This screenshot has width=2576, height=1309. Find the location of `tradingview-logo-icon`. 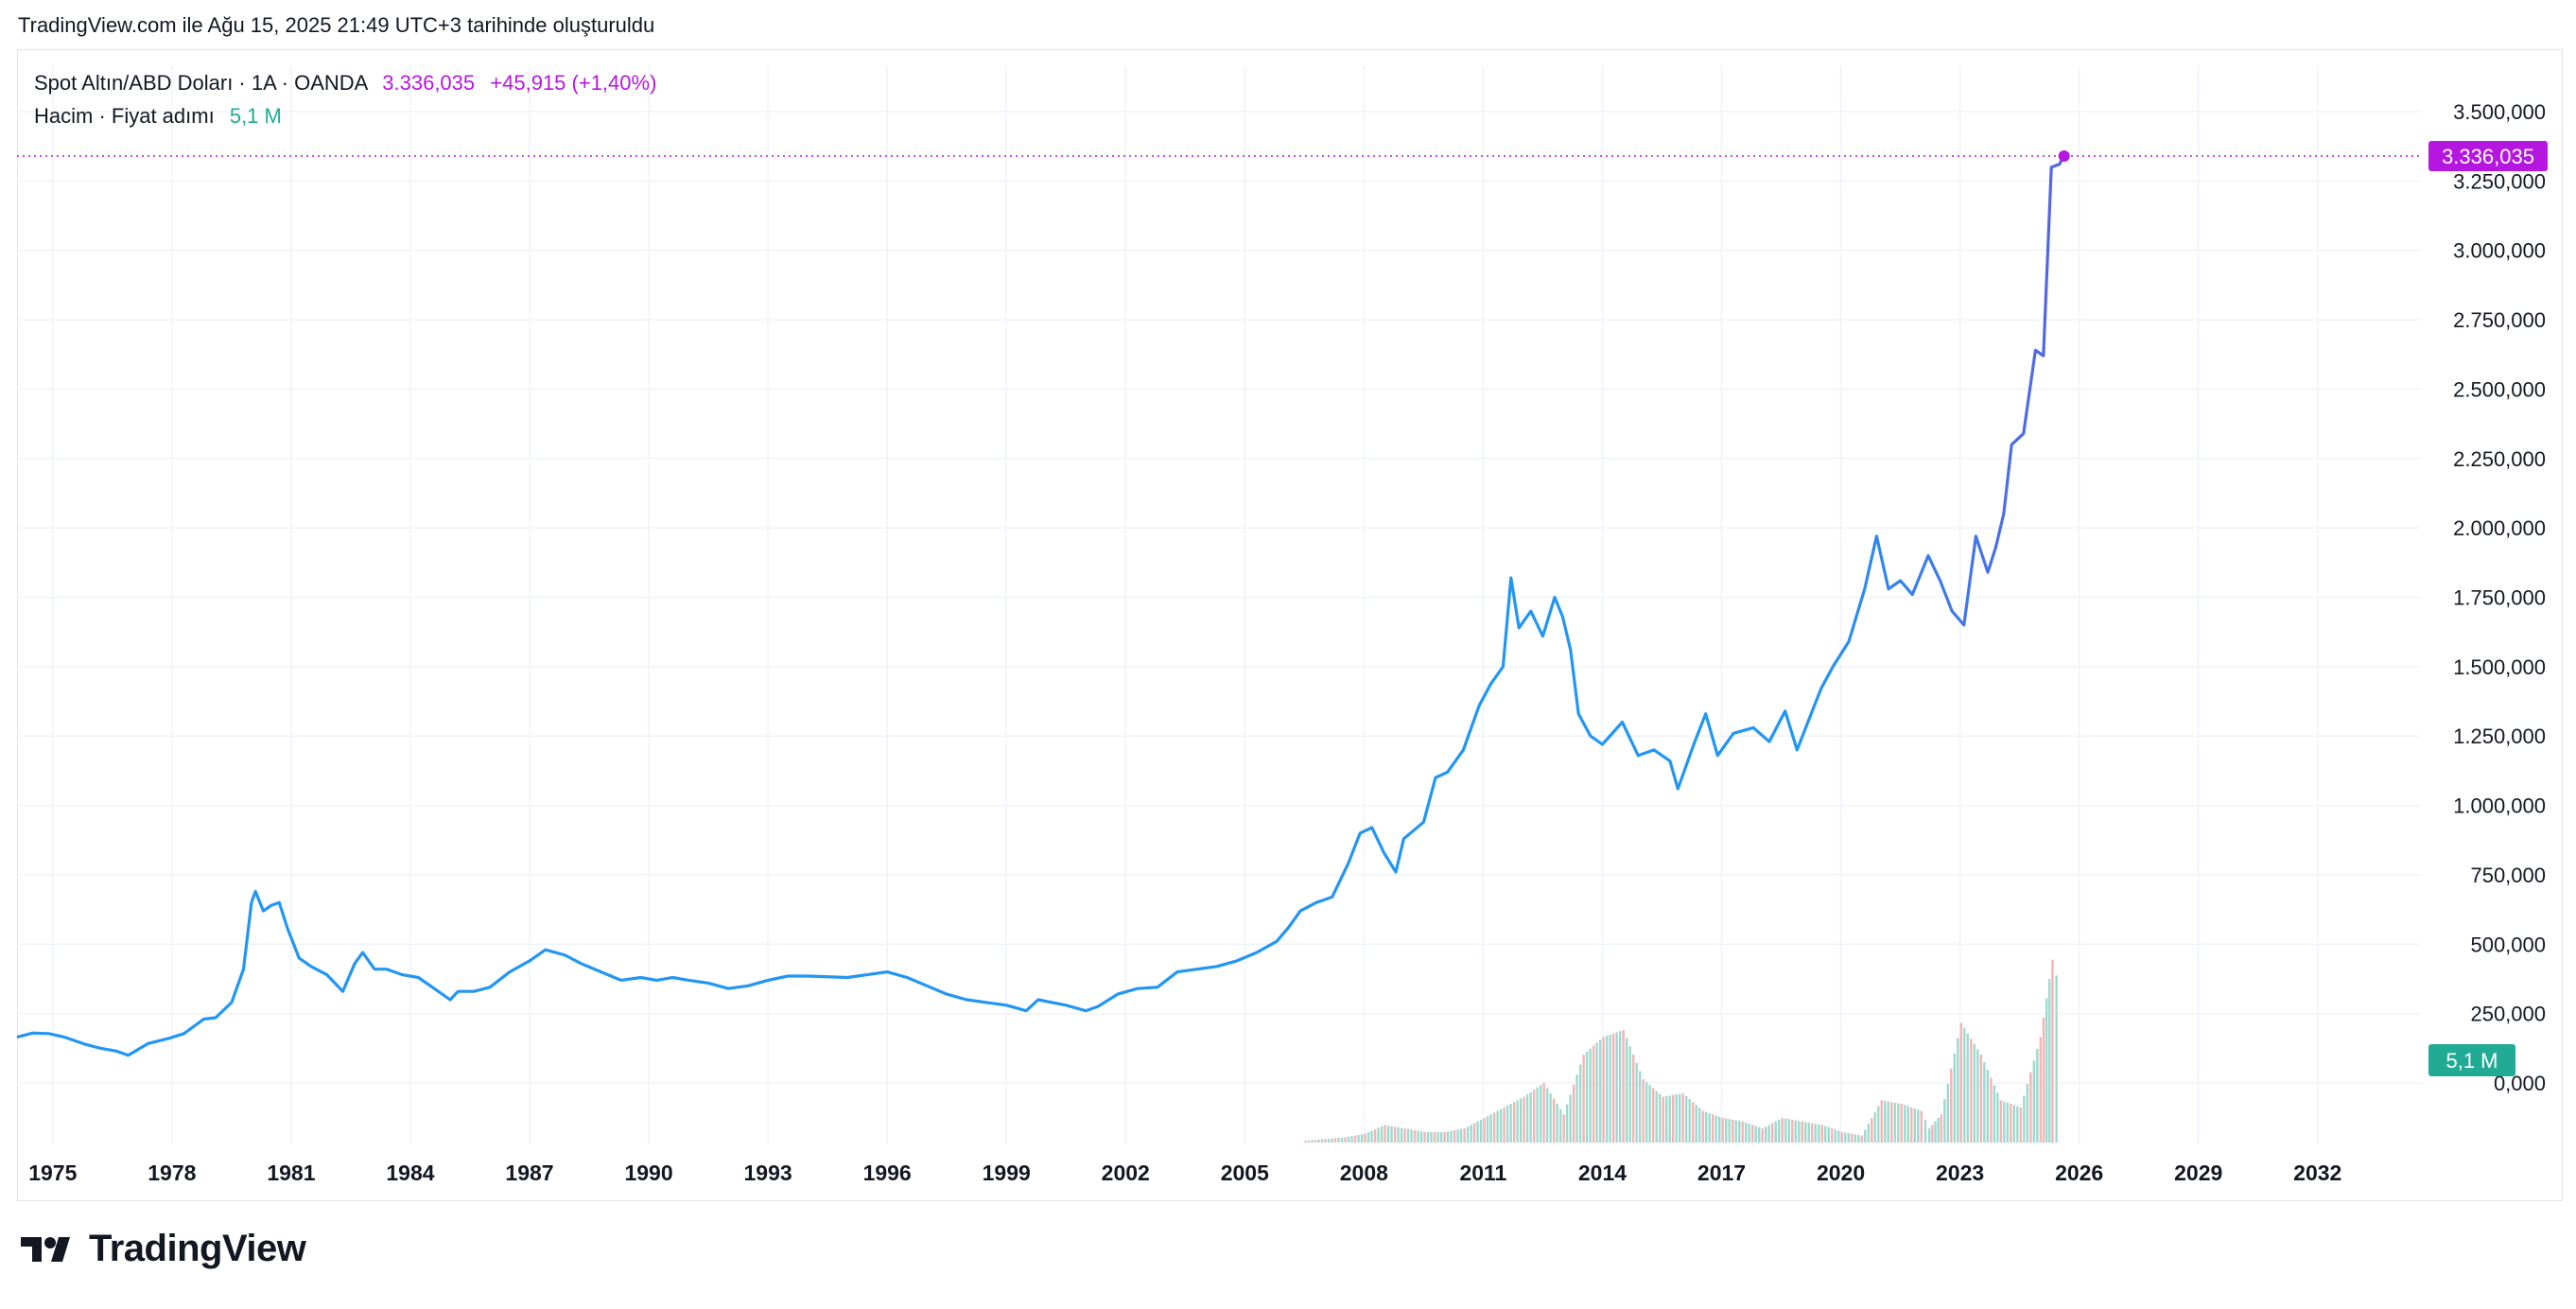

tradingview-logo-icon is located at coordinates (45, 1249).